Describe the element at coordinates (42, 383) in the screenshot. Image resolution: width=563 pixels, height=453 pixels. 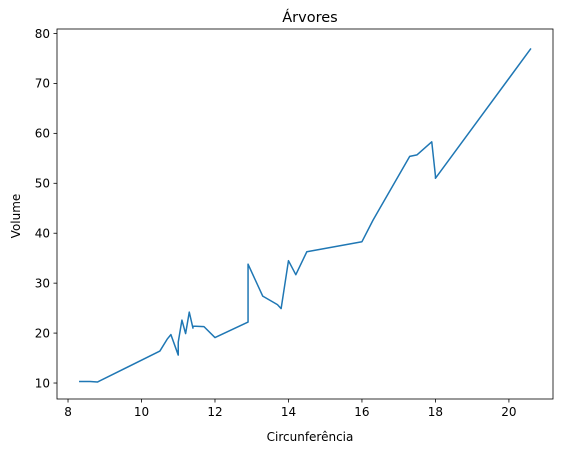
I see `y-tick-label: 10` at that location.